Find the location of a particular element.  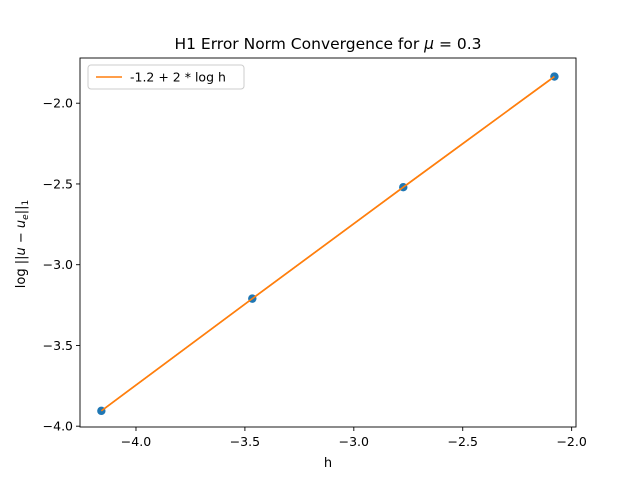

chart-title-prefix: H1 Error Norm Convergence for is located at coordinates (299, 44).